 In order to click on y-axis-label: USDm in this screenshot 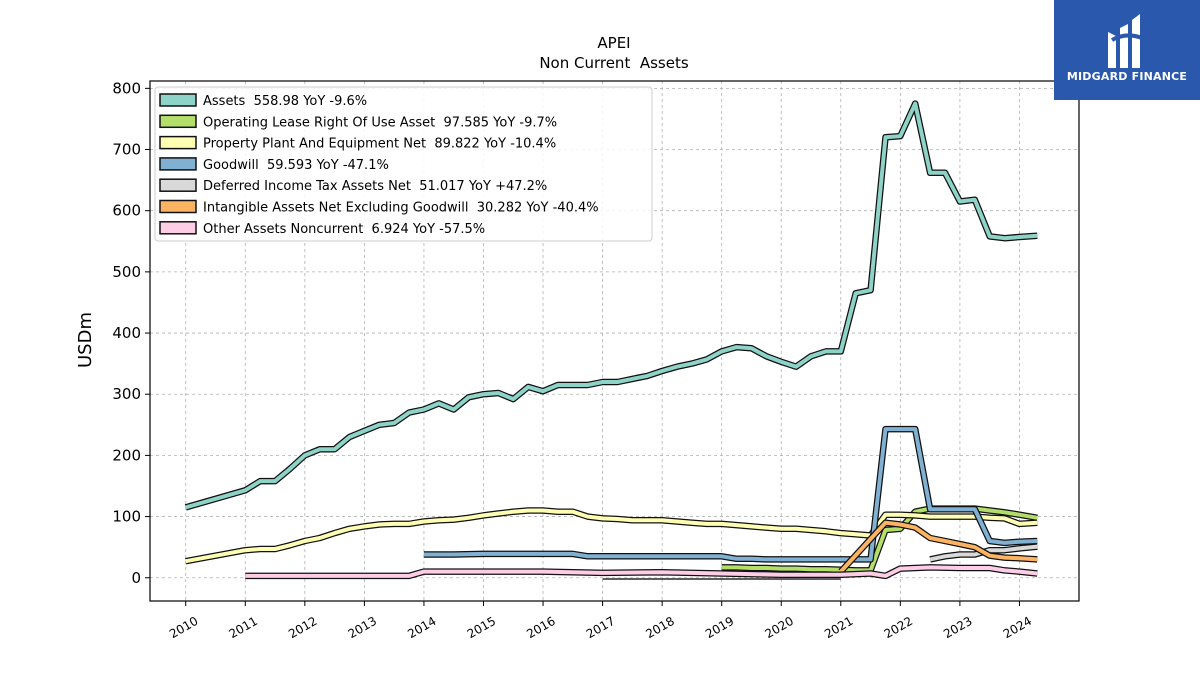, I will do `click(85, 340)`.